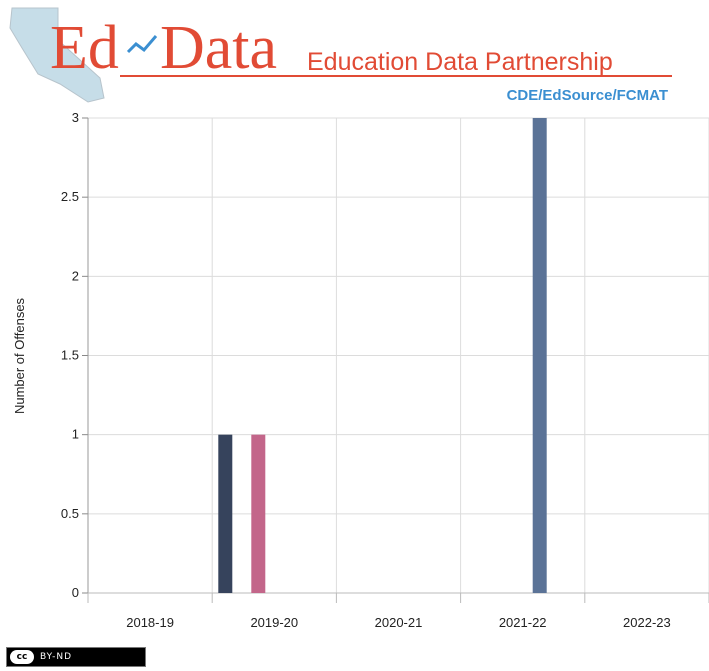 The height and width of the screenshot is (671, 709). I want to click on y-tick-label: 1, so click(75, 434).